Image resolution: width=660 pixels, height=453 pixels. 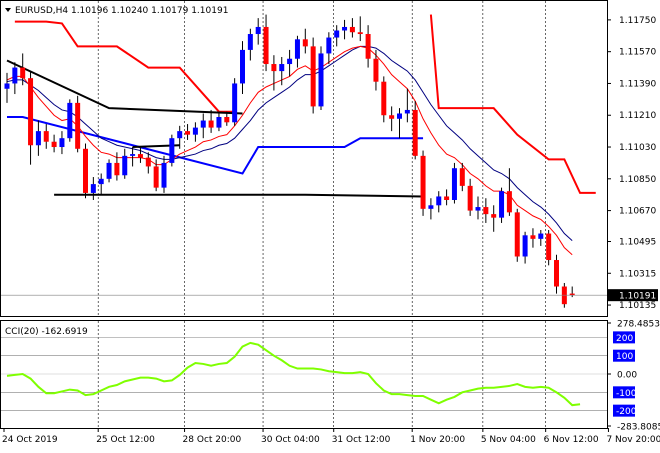 What do you see at coordinates (124, 87) in the screenshot?
I see `black-resistance-line` at bounding box center [124, 87].